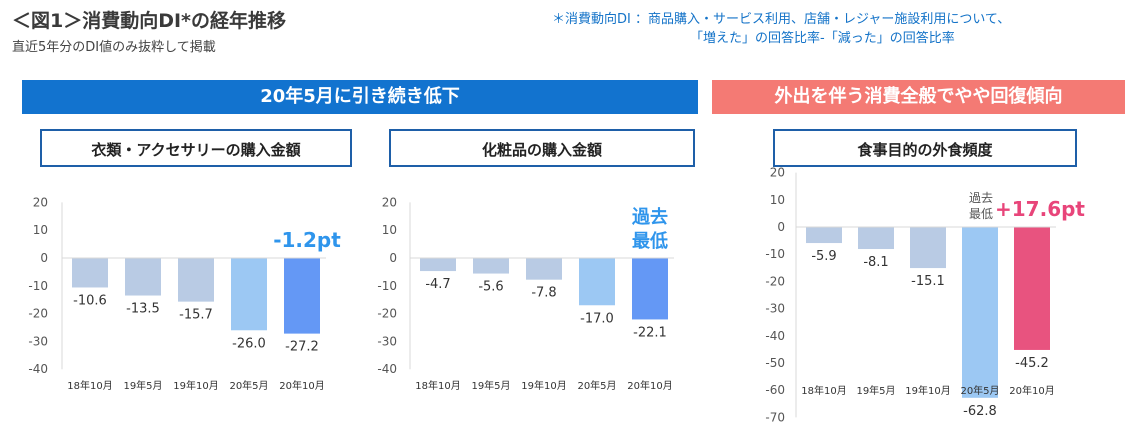  Describe the element at coordinates (781, 19) in the screenshot. I see `note-line-1: ＊消費動向DI ：商品購入・サービス利用、店舗・レジャー施設利用について、` at that location.